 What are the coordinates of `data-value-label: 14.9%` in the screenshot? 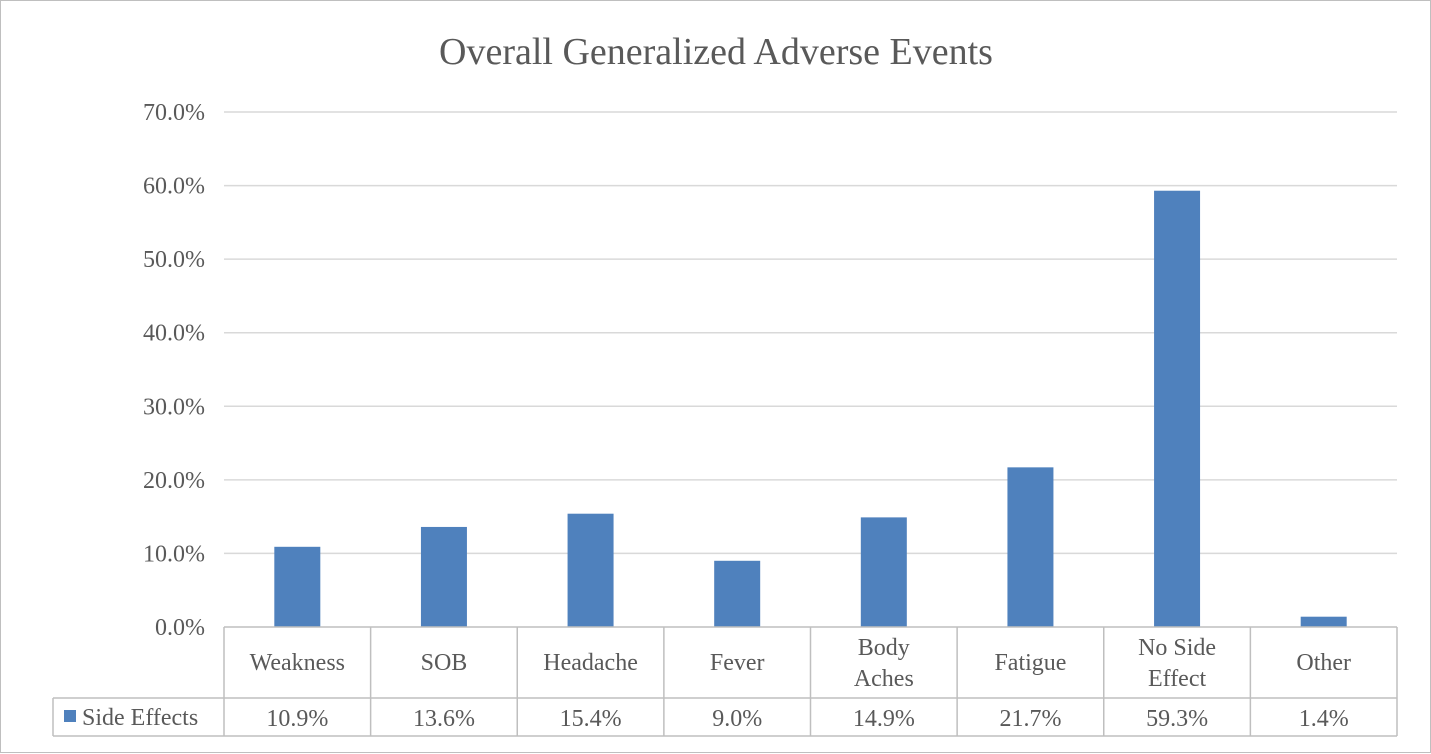 It's located at (884, 719).